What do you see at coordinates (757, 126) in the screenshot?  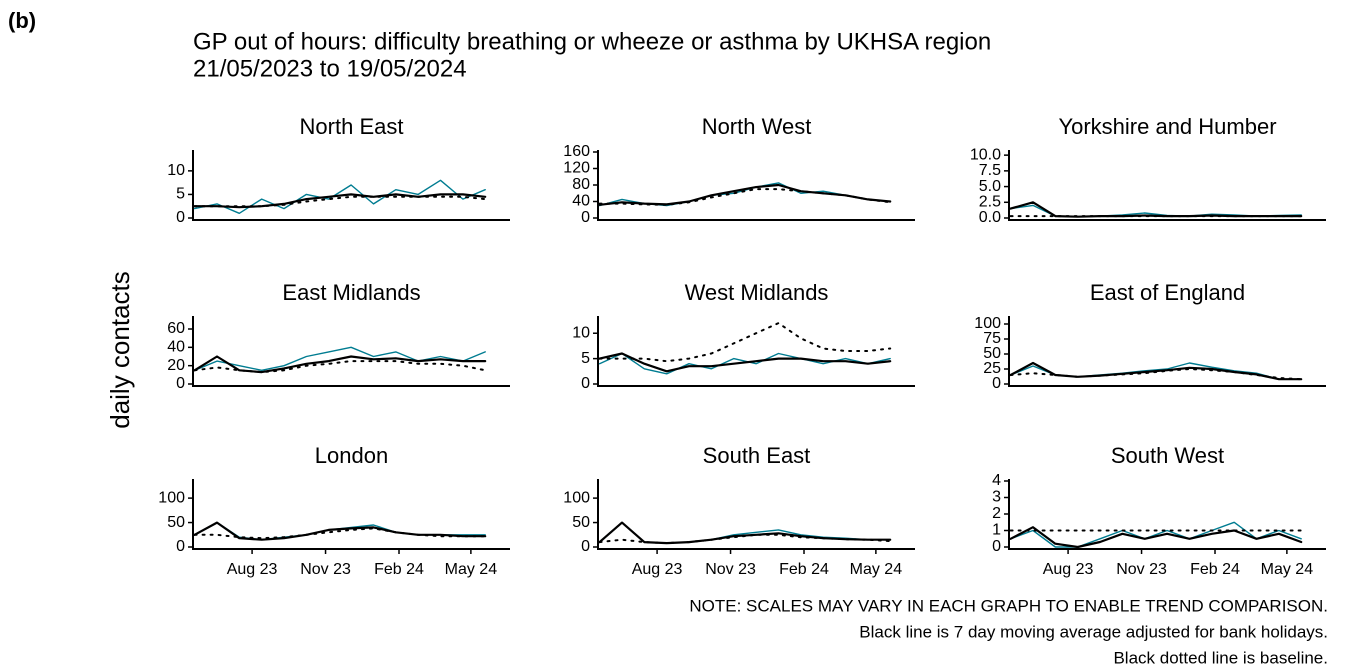 I see `panel-title: North West` at bounding box center [757, 126].